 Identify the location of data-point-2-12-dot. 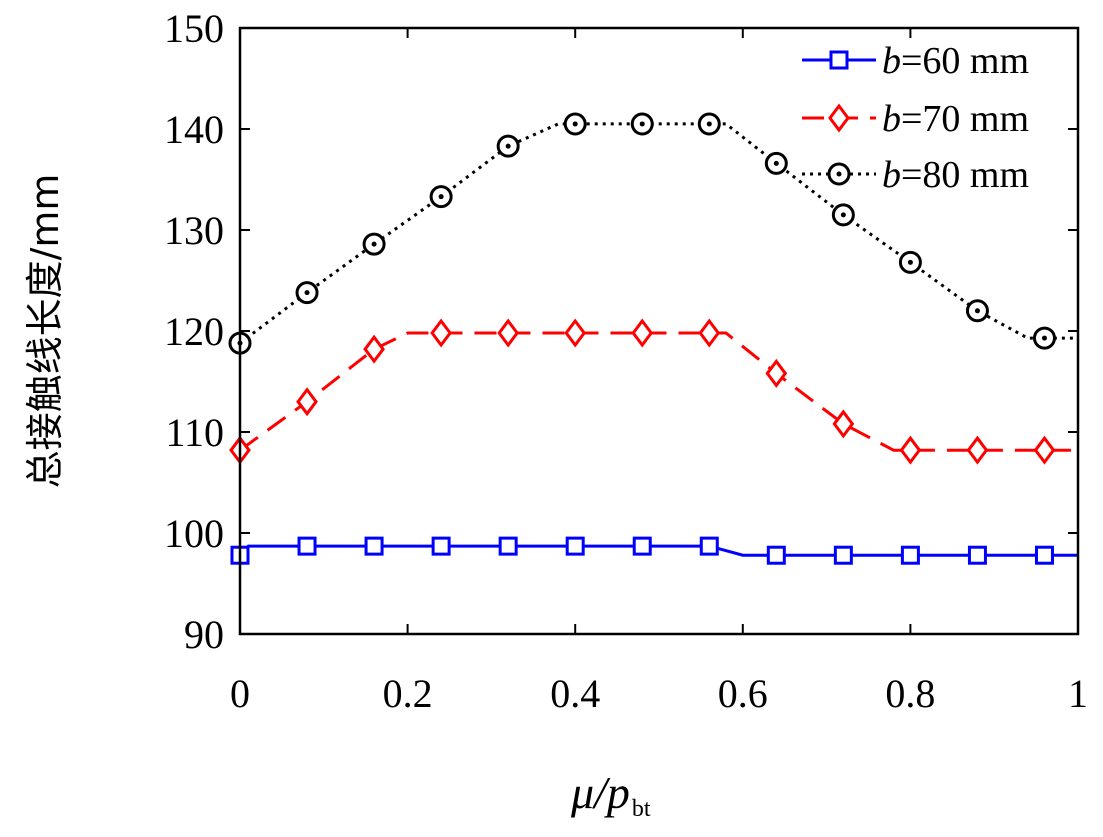
(1044, 338).